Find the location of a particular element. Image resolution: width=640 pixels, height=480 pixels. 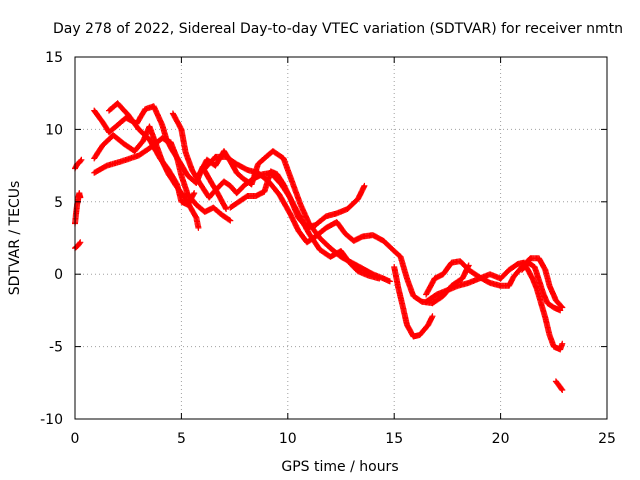

x-tick-label: 10 is located at coordinates (288, 439).